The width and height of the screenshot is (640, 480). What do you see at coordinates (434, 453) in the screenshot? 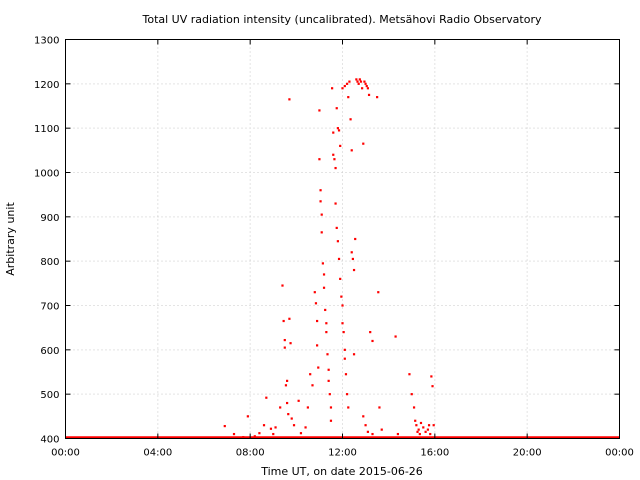
I see `x-tick-label: 16:00` at bounding box center [434, 453].